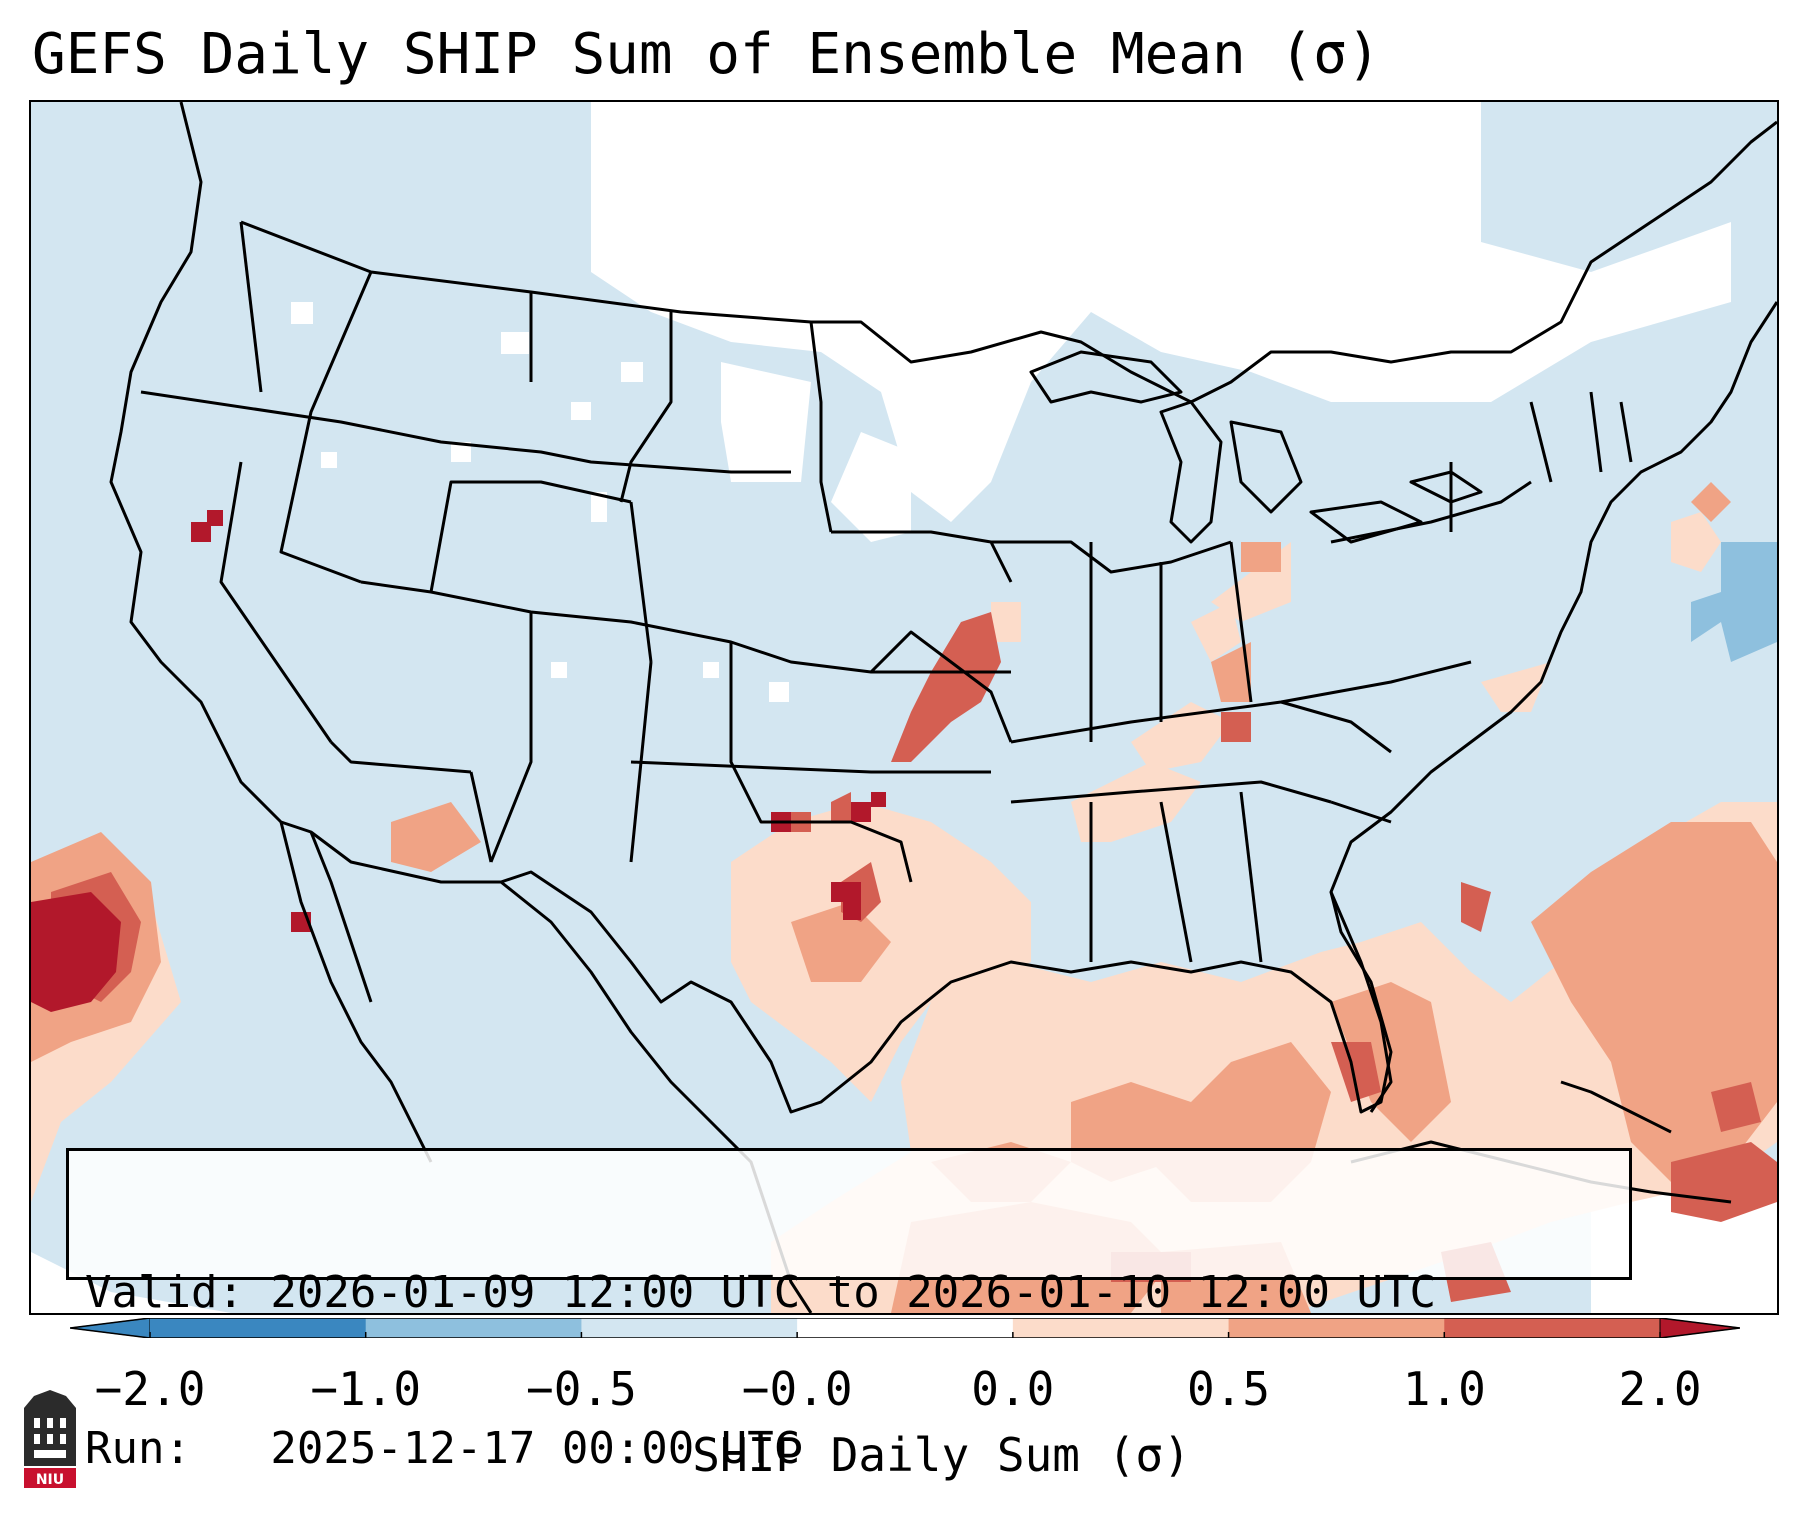 This screenshot has height=1527, width=1803. What do you see at coordinates (581, 1389) in the screenshot?
I see `colorbar-tick-label: −0.5` at bounding box center [581, 1389].